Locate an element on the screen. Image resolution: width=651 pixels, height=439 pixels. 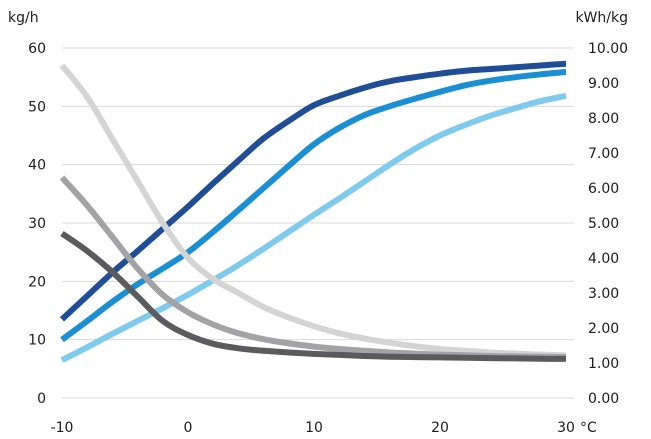
left-tick-label: 60 is located at coordinates (37, 49).